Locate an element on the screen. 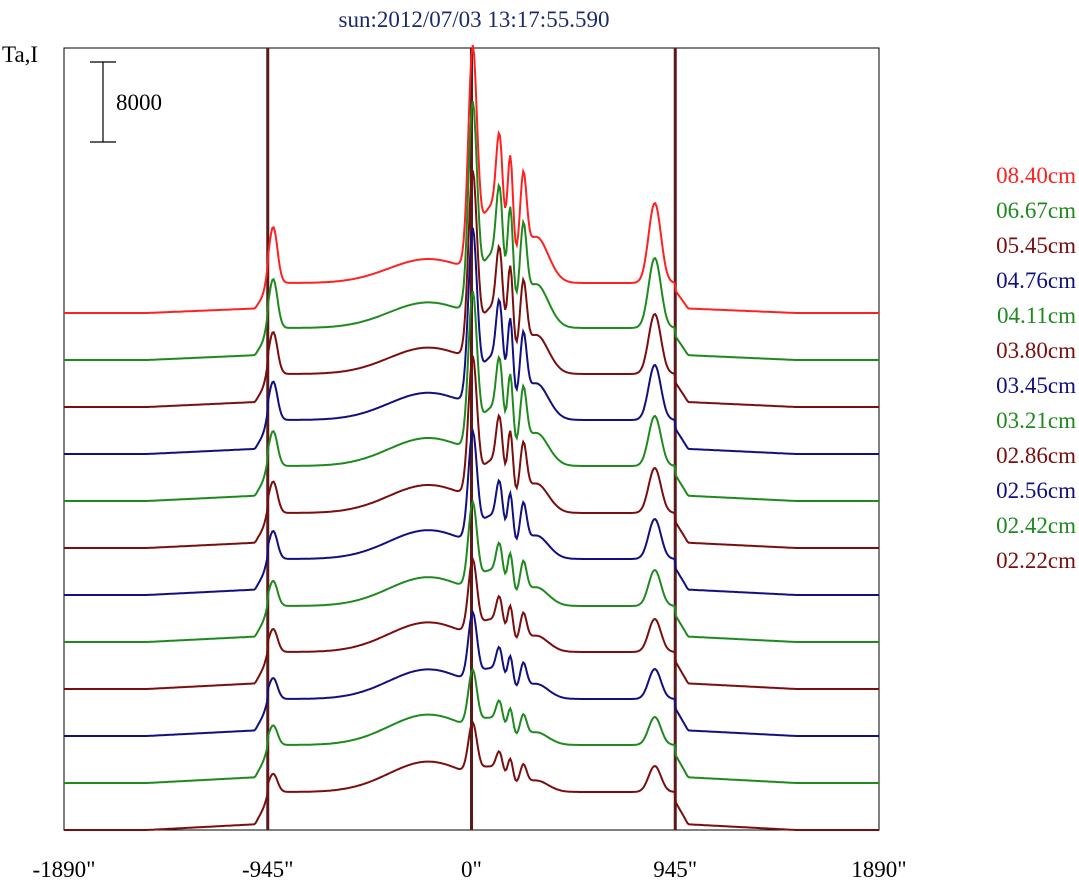  scale-bar-label: 8000 is located at coordinates (139, 102).